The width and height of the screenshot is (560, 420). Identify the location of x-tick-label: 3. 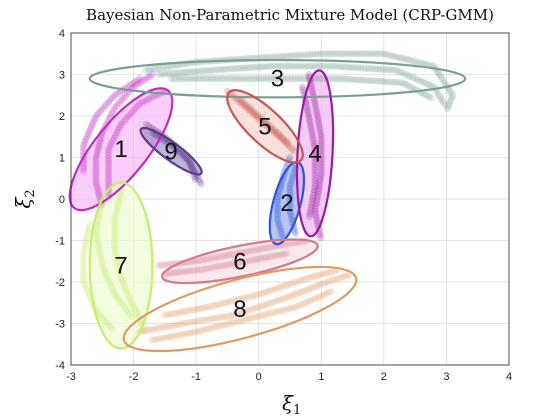
(446, 377).